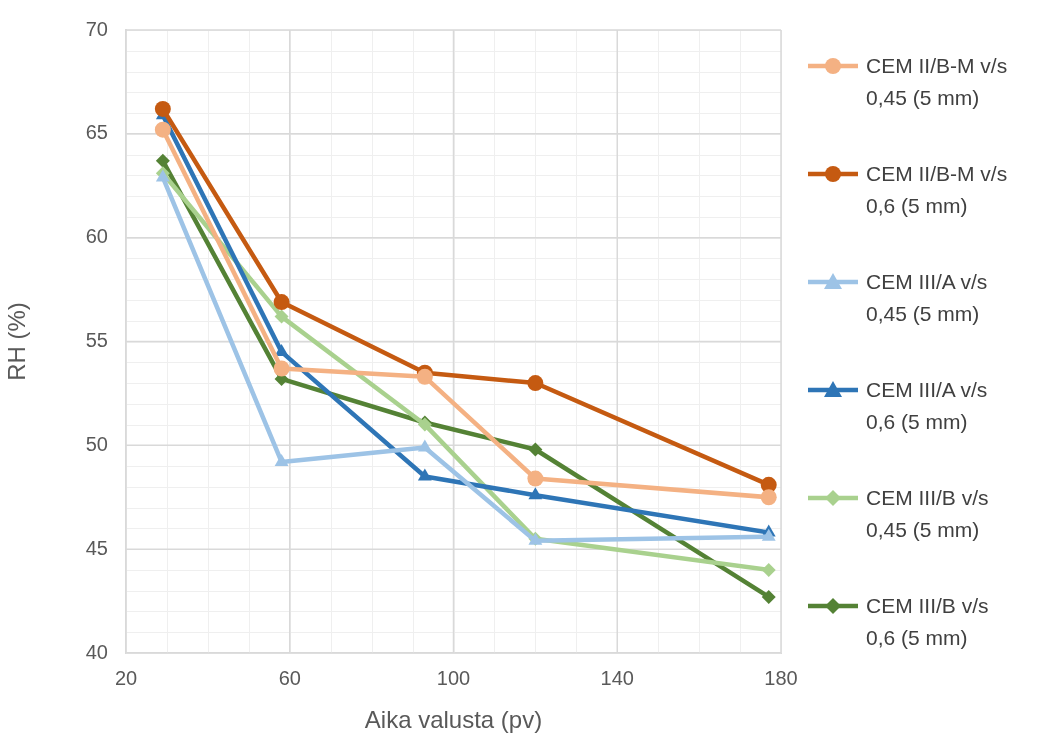 This screenshot has height=740, width=1051. Describe the element at coordinates (96, 547) in the screenshot. I see `y-tick-label: 45` at that location.